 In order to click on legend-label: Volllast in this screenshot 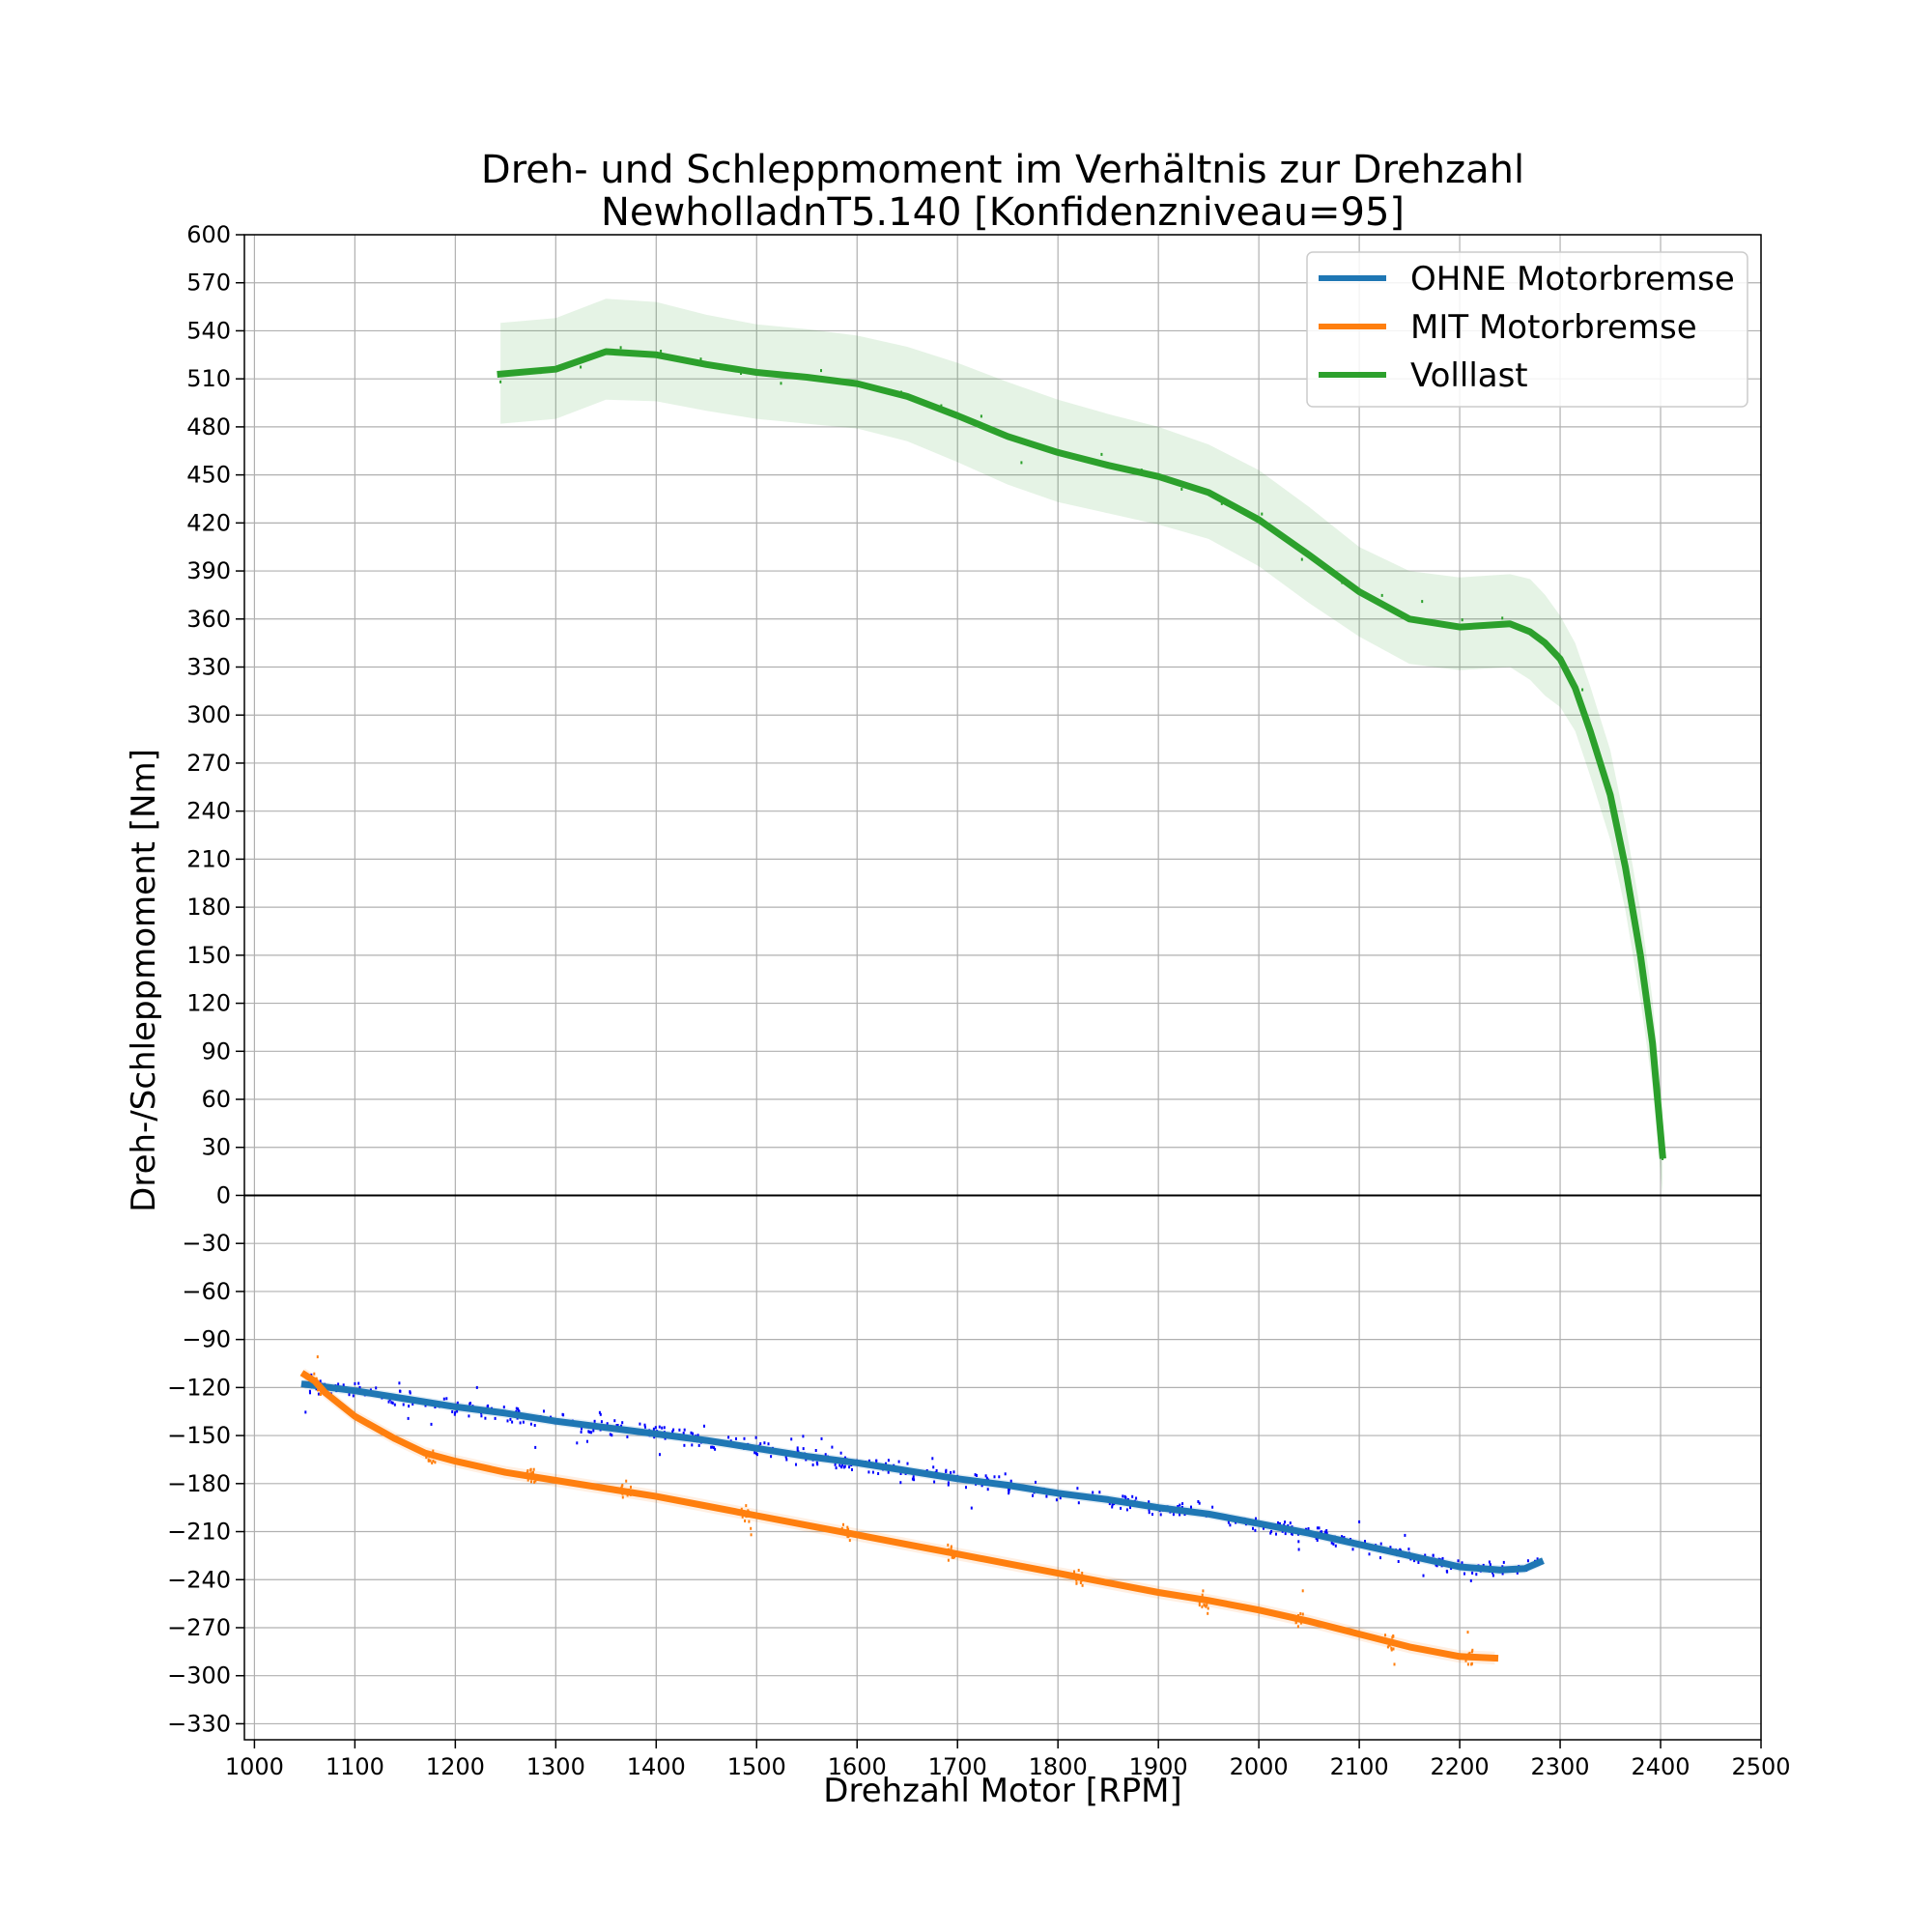, I will do `click(1469, 375)`.